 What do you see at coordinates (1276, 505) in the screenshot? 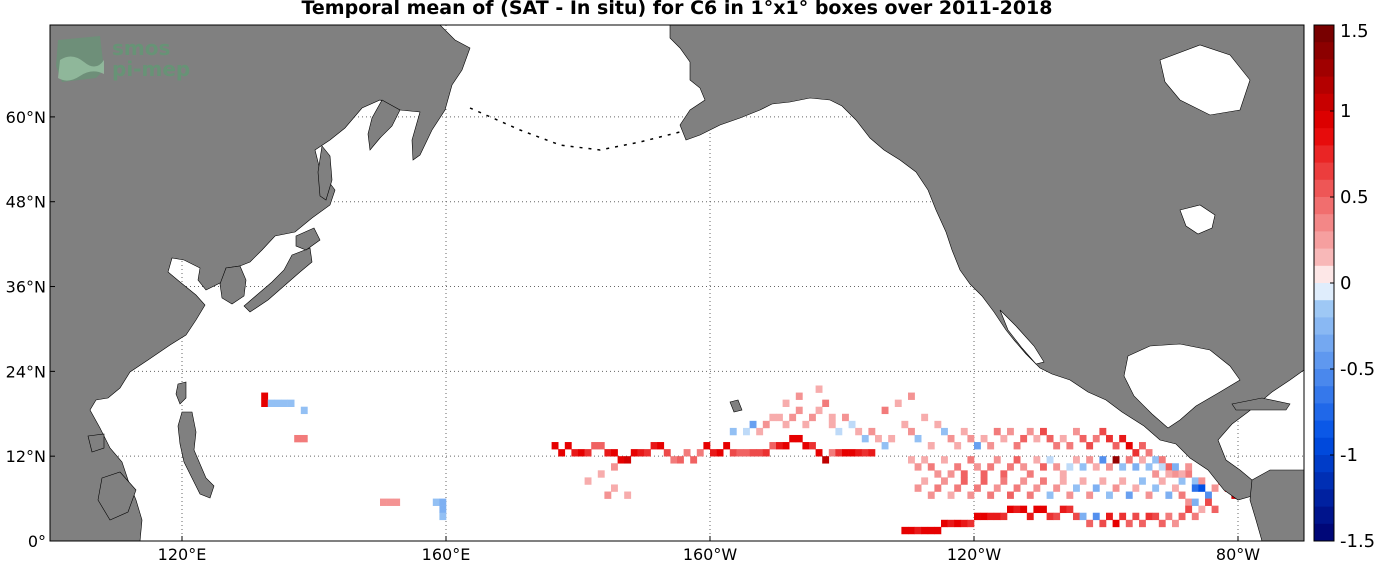
I see `land-south-america` at bounding box center [1276, 505].